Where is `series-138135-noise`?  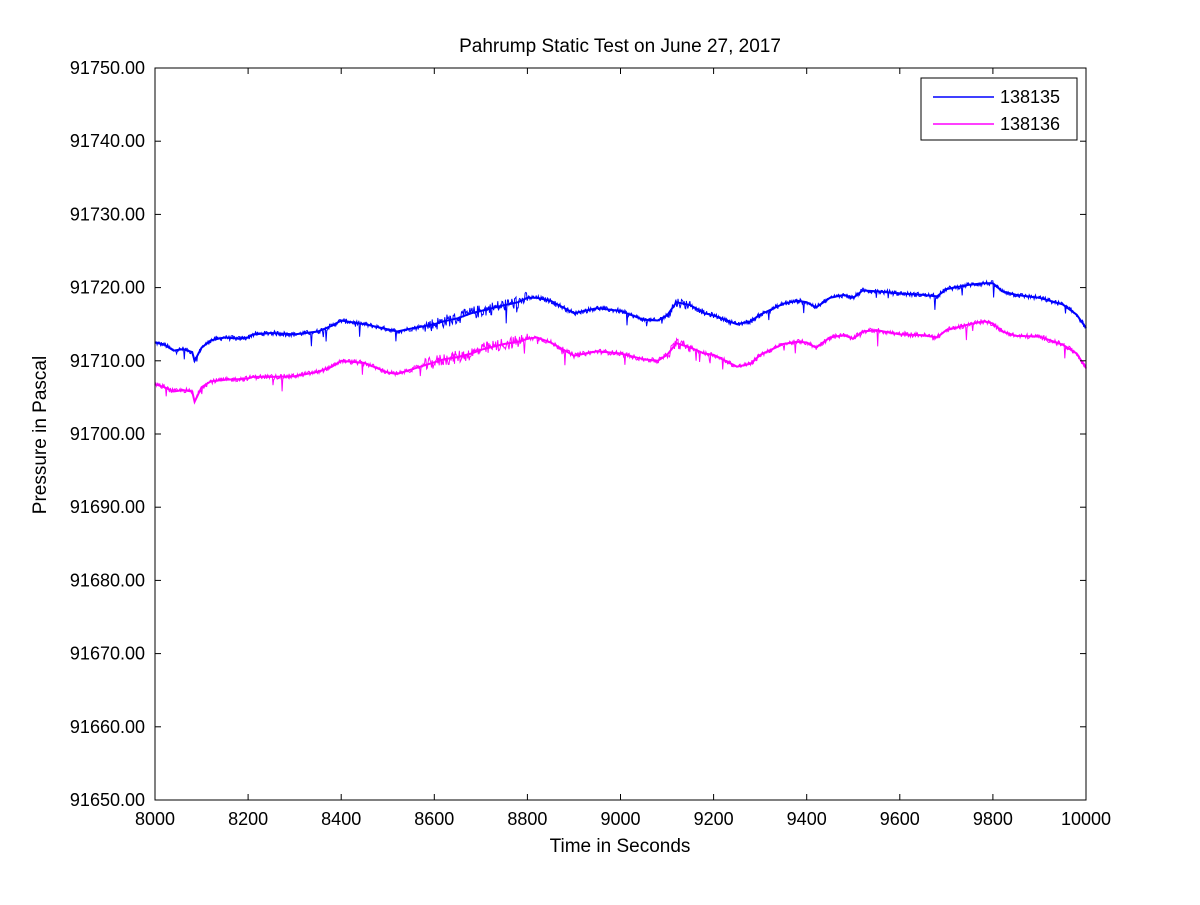
series-138135-noise is located at coordinates (620, 320).